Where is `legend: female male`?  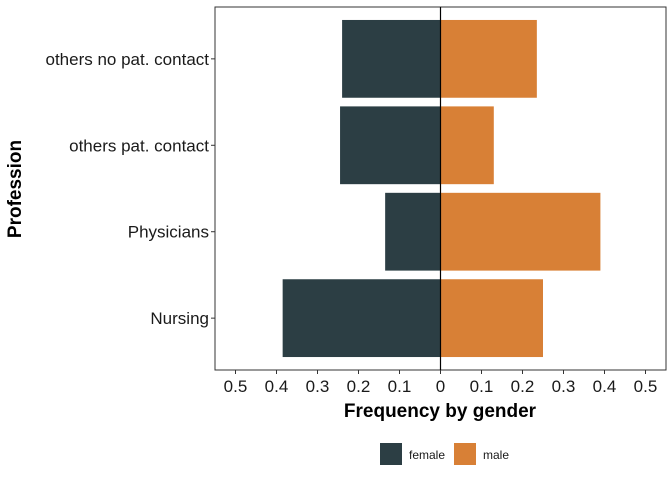 legend: female male is located at coordinates (444, 454).